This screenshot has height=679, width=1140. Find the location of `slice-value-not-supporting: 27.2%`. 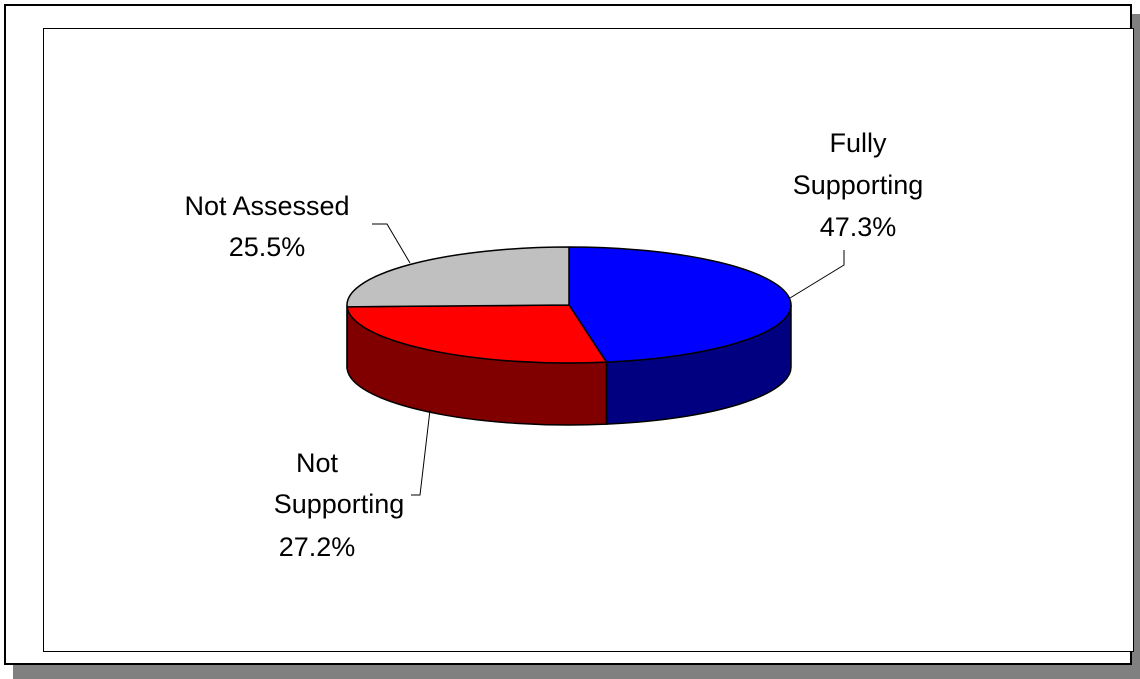

slice-value-not-supporting: 27.2% is located at coordinates (317, 547).